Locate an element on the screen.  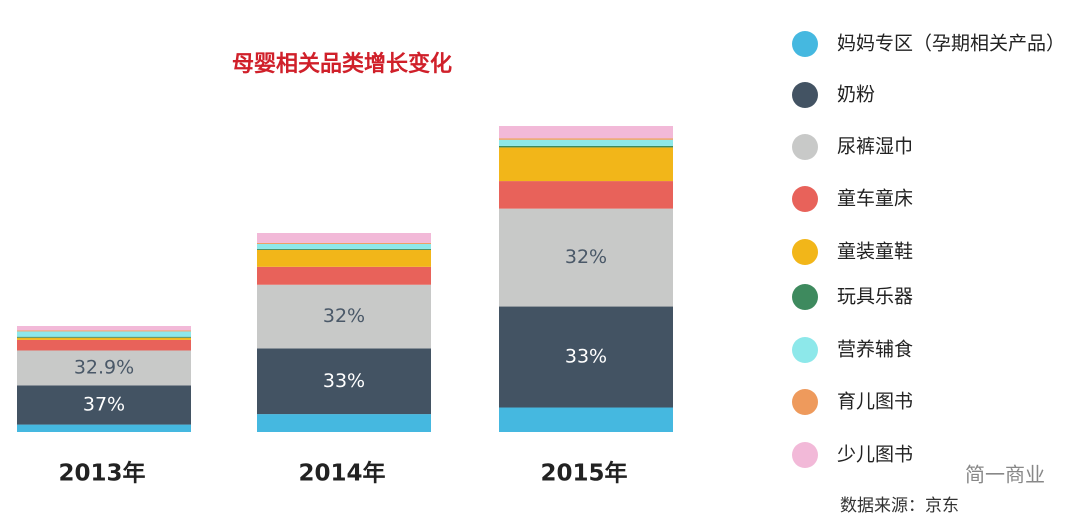
legend-label: 尿裤湿巾 is located at coordinates (875, 147).